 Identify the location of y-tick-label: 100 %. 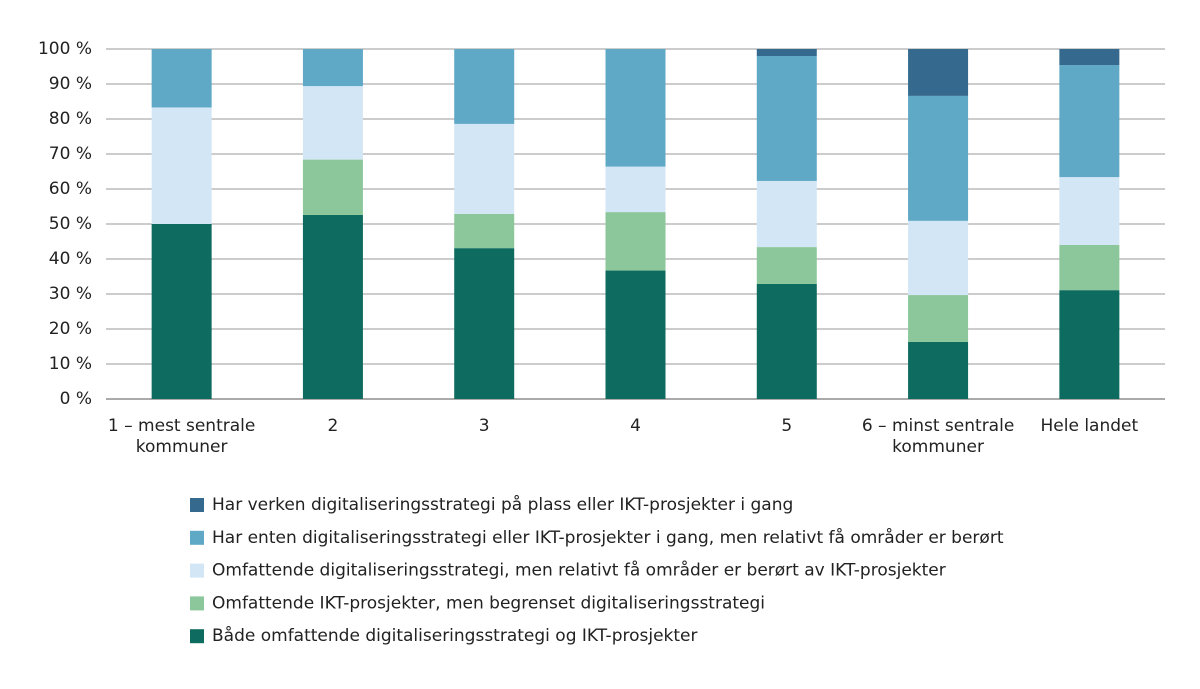
(65, 49).